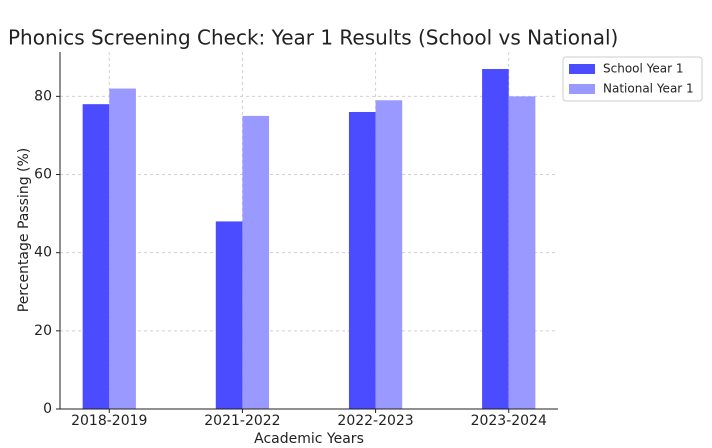 The image size is (712, 448). What do you see at coordinates (375, 421) in the screenshot?
I see `x-tick-label: 2022-2023` at bounding box center [375, 421].